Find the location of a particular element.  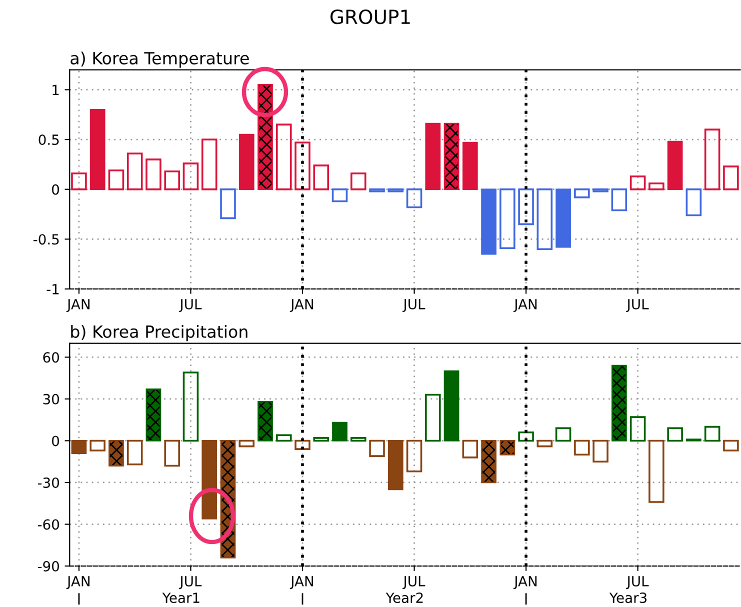

text: Year3 is located at coordinates (627, 598).